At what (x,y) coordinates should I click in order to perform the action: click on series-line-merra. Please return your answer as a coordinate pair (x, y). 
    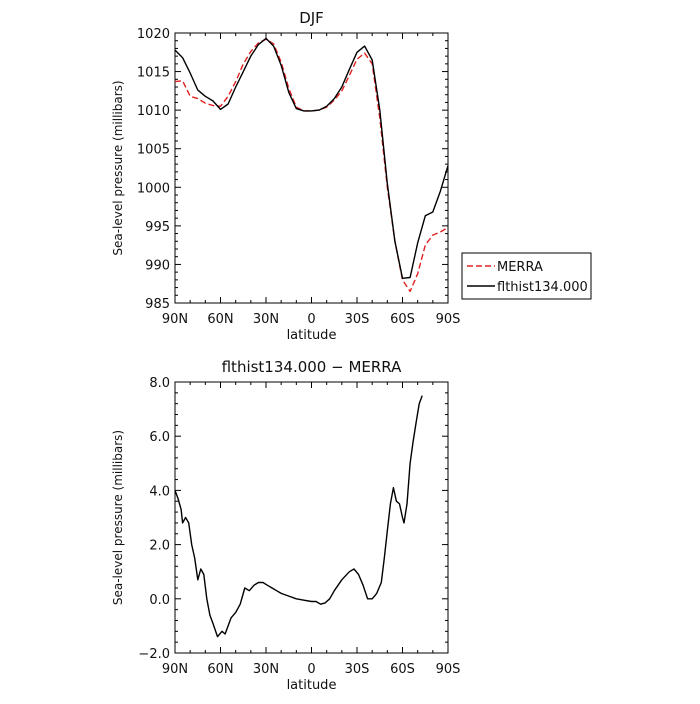
    Looking at the image, I should click on (311, 165).